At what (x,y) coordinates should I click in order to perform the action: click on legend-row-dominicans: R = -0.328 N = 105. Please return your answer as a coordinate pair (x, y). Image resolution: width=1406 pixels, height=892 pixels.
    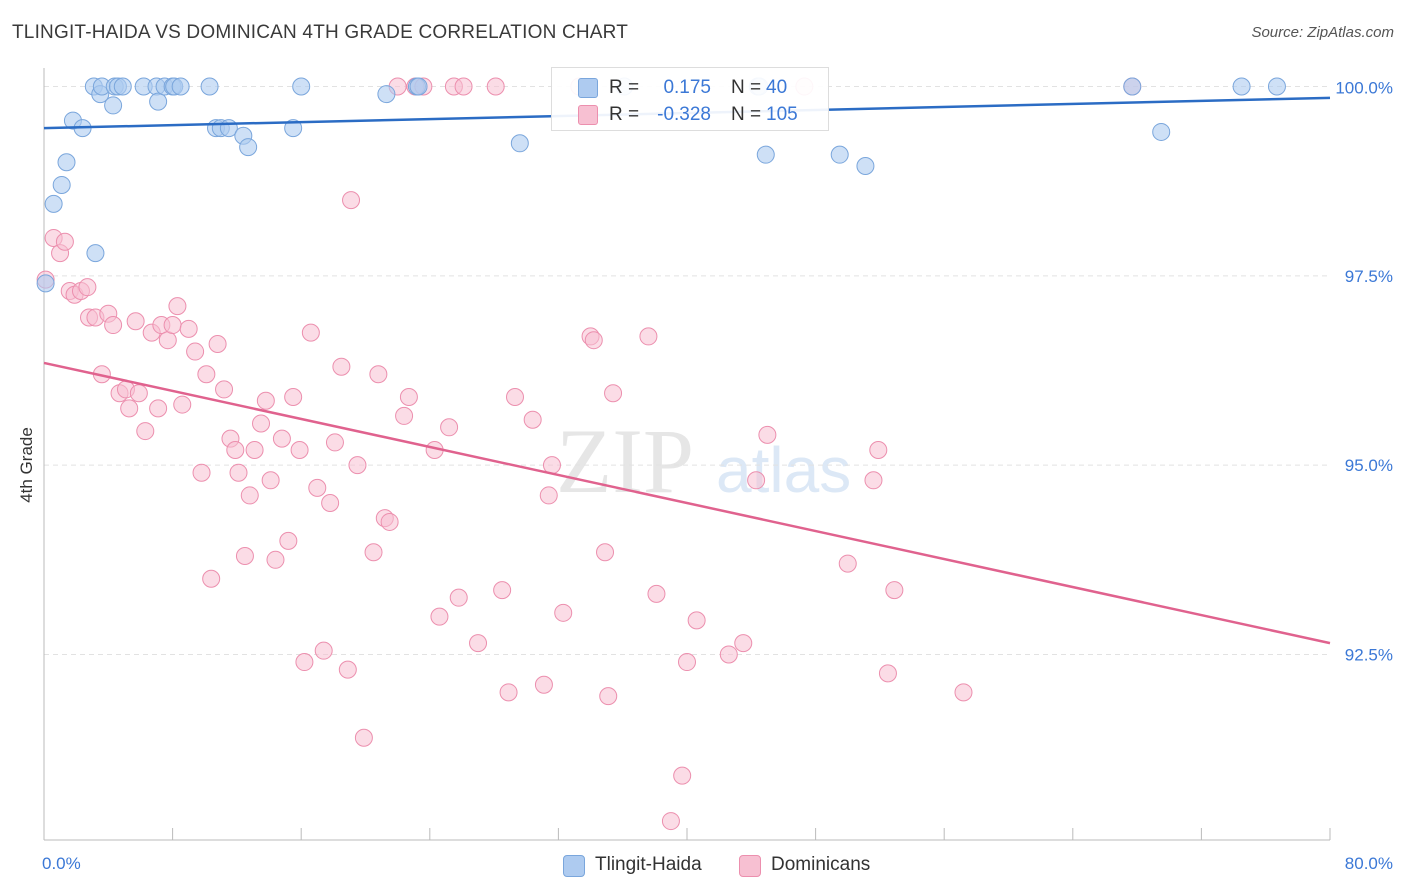
    Looking at the image, I should click on (690, 114).